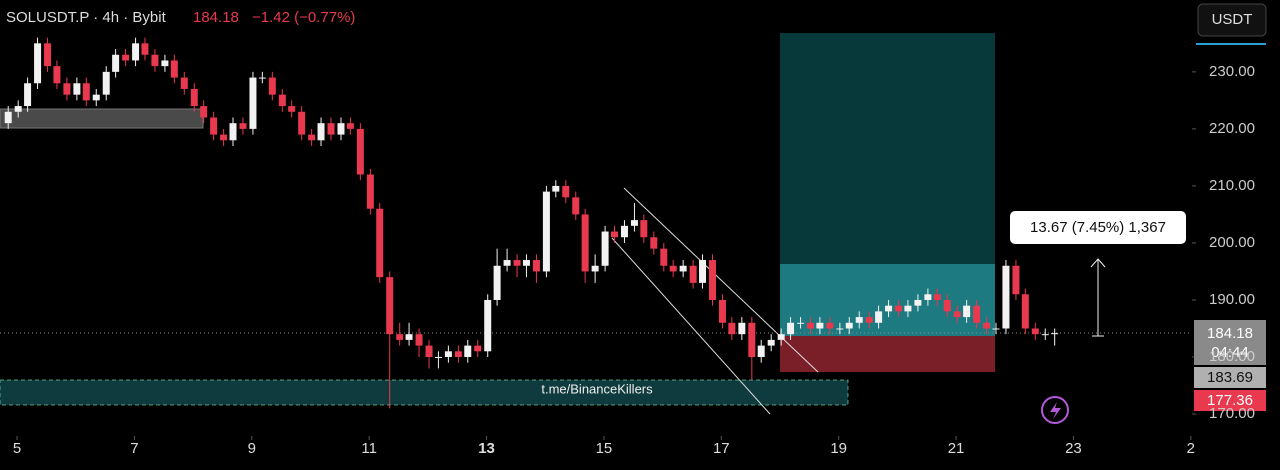 This screenshot has height=470, width=1280. Describe the element at coordinates (1230, 342) in the screenshot. I see `last-price-tag` at that location.